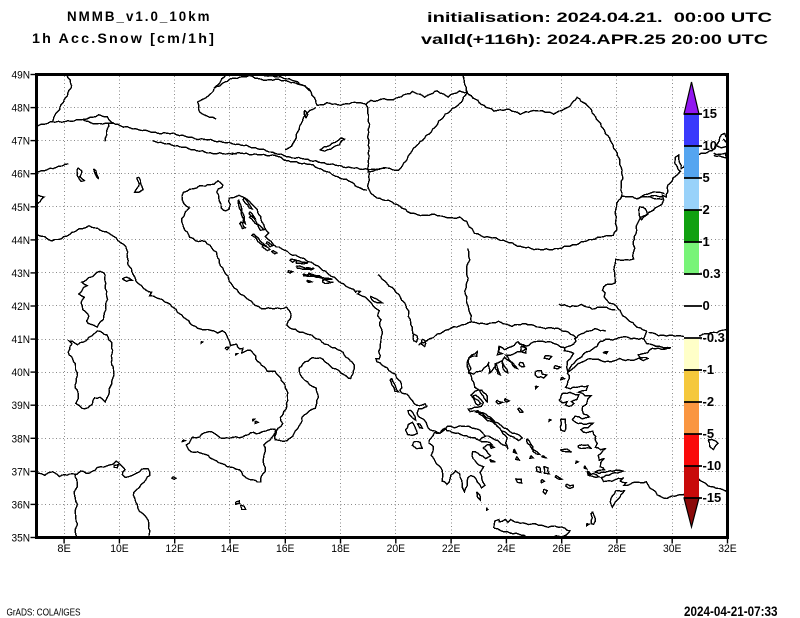 The height and width of the screenshot is (618, 800). Describe the element at coordinates (506, 549) in the screenshot. I see `svg-text: 24E` at that location.